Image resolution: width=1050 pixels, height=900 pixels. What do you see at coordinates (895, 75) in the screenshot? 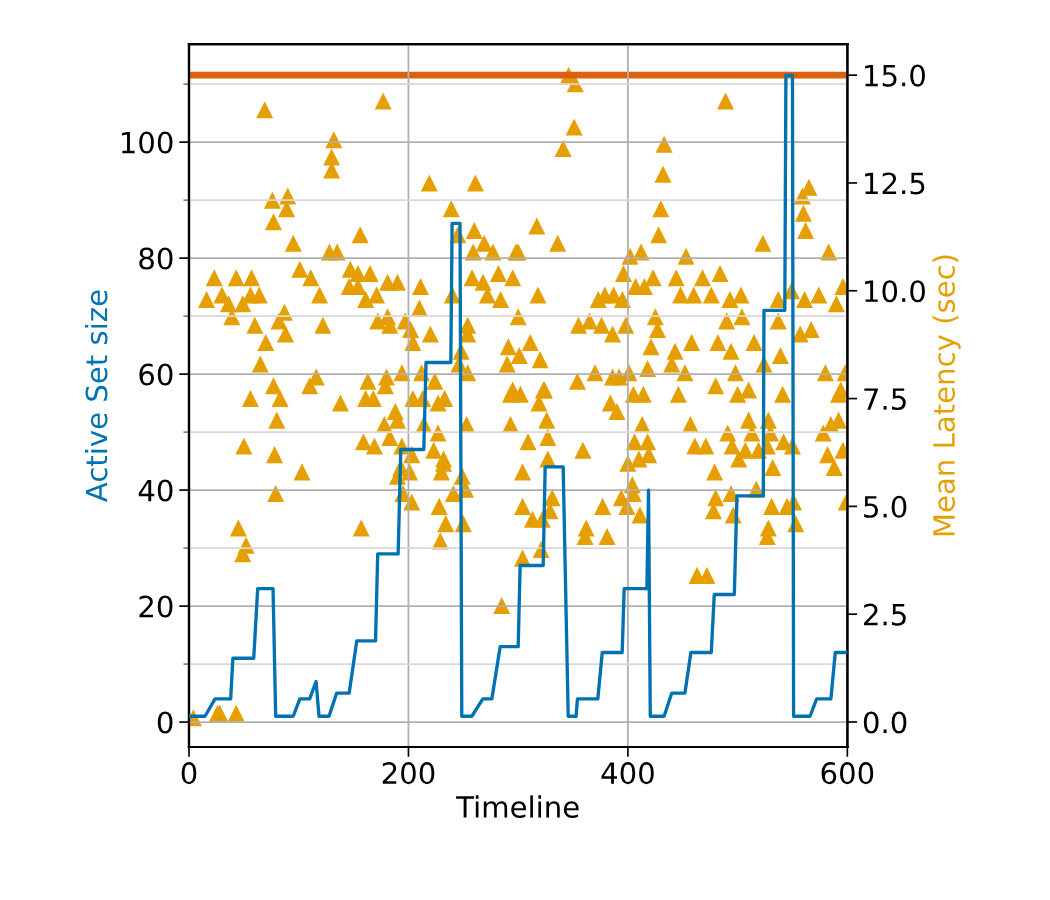
I see `y2-tick-label: 15.0` at bounding box center [895, 75].